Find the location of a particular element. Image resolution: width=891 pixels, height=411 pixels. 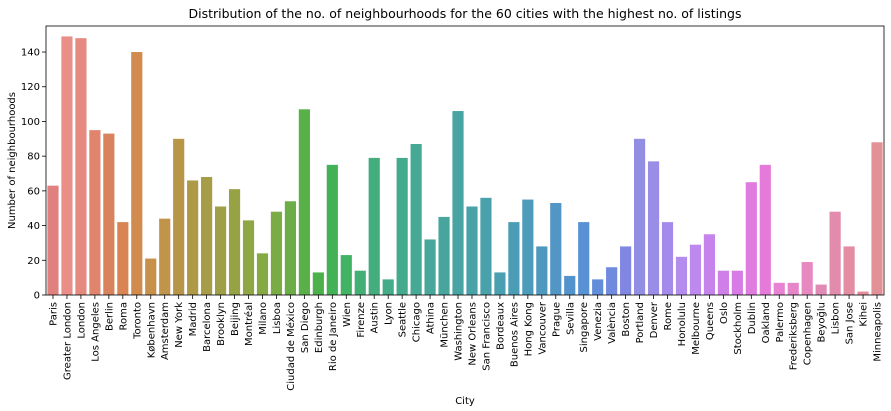

x-tick-label: Rio de Janeiro is located at coordinates (333, 336).